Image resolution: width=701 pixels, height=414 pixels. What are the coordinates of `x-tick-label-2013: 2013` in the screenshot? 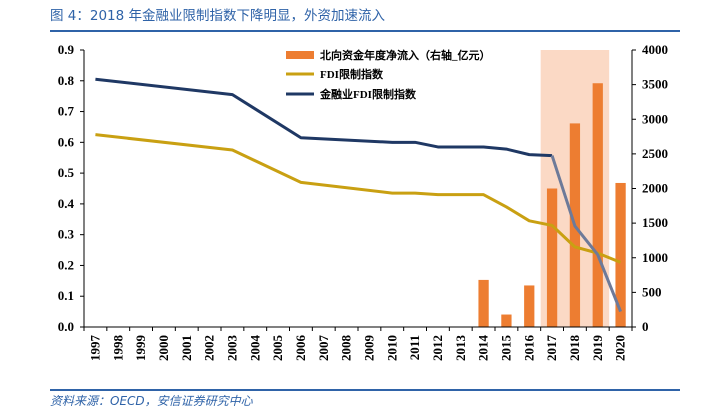 It's located at (460, 348).